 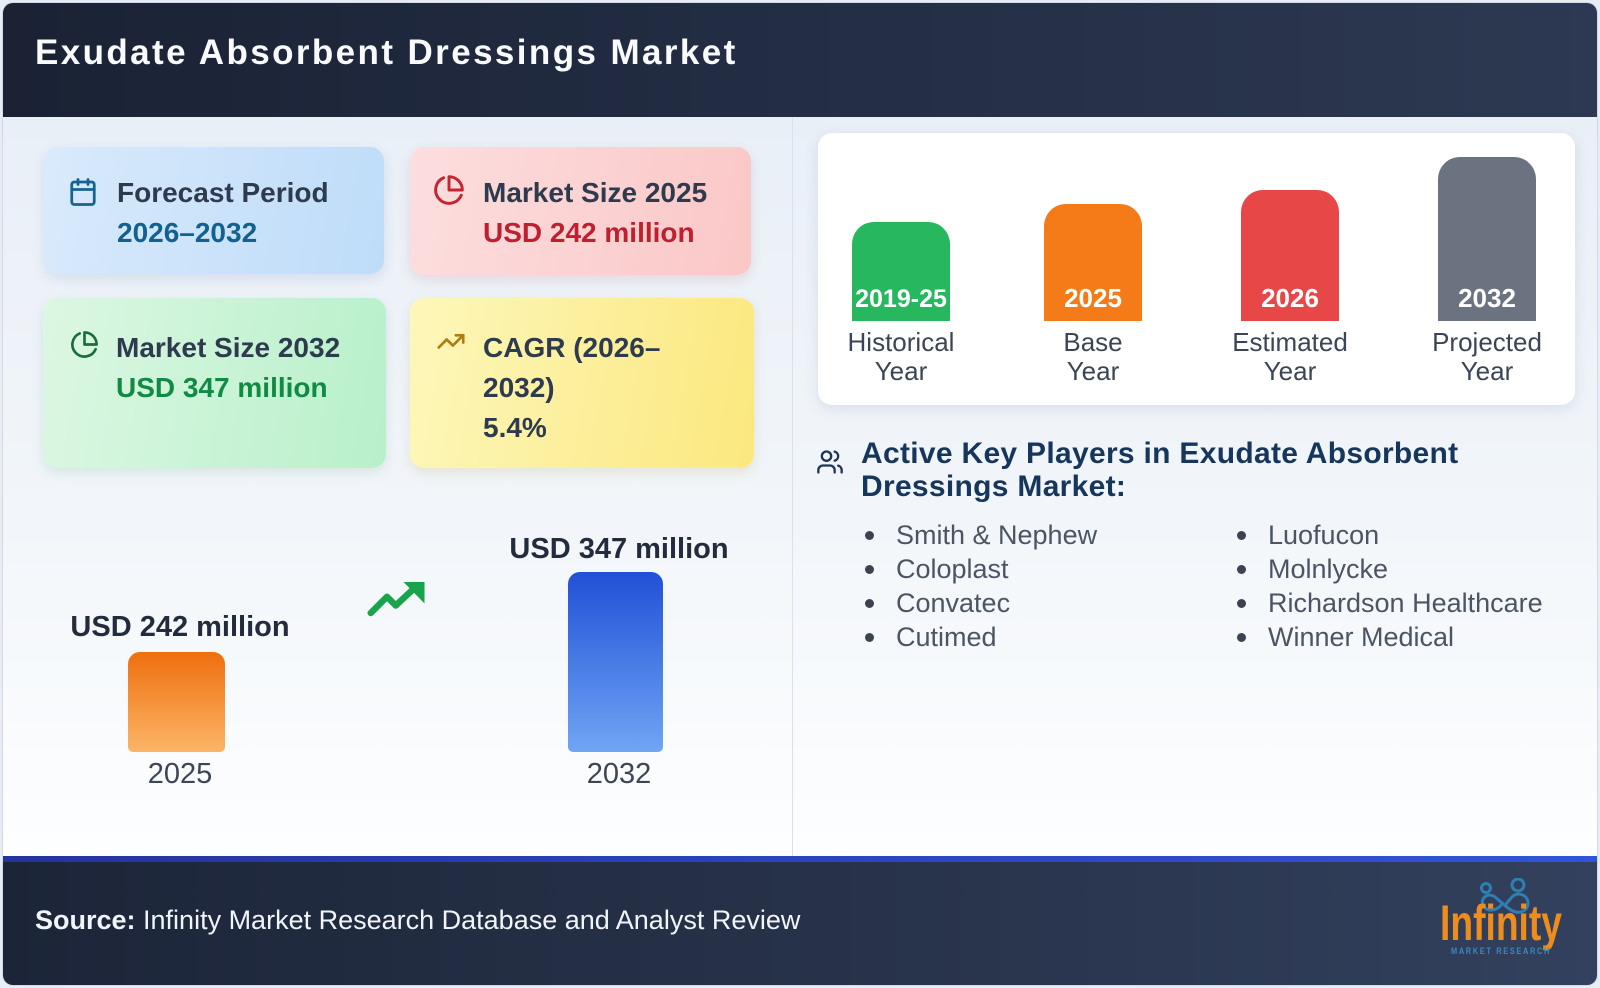 I want to click on svg-text: Infinity, so click(x=1501, y=923).